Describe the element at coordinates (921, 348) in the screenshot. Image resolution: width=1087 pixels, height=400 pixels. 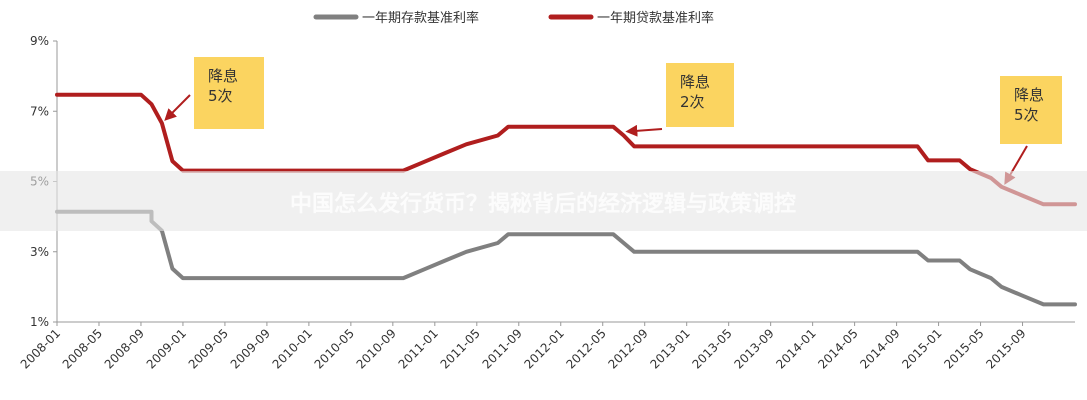
I see `x-tick-label: 2015-01` at that location.